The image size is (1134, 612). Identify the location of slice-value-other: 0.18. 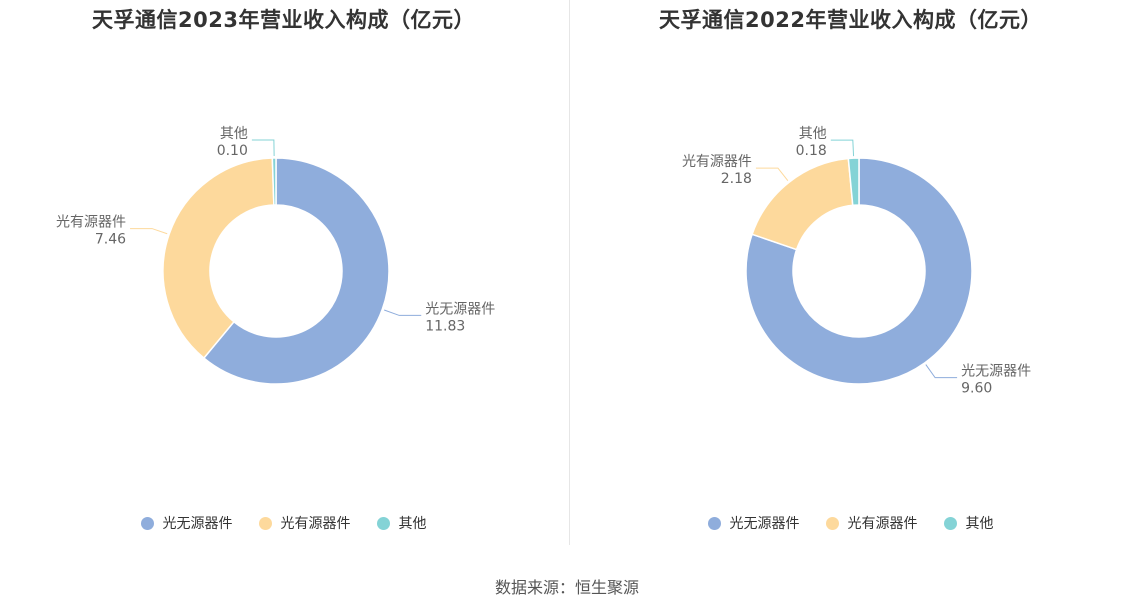
(811, 151).